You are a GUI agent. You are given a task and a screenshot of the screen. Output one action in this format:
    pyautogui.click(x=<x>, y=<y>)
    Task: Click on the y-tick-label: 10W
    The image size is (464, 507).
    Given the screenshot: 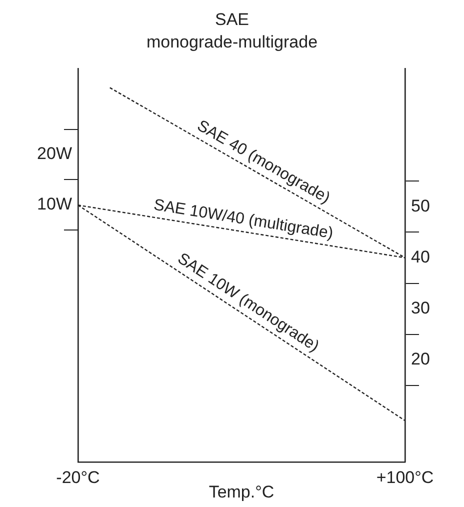 What is the action you would take?
    pyautogui.click(x=54, y=204)
    